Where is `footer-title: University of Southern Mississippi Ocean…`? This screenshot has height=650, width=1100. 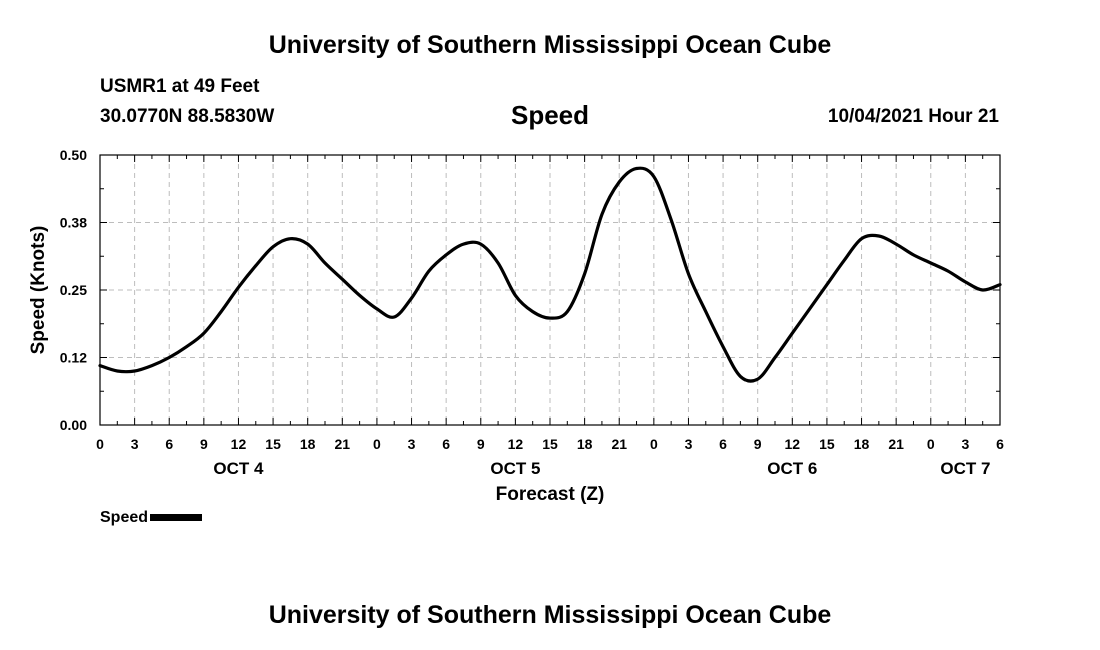 footer-title: University of Southern Mississippi Ocean… is located at coordinates (550, 615).